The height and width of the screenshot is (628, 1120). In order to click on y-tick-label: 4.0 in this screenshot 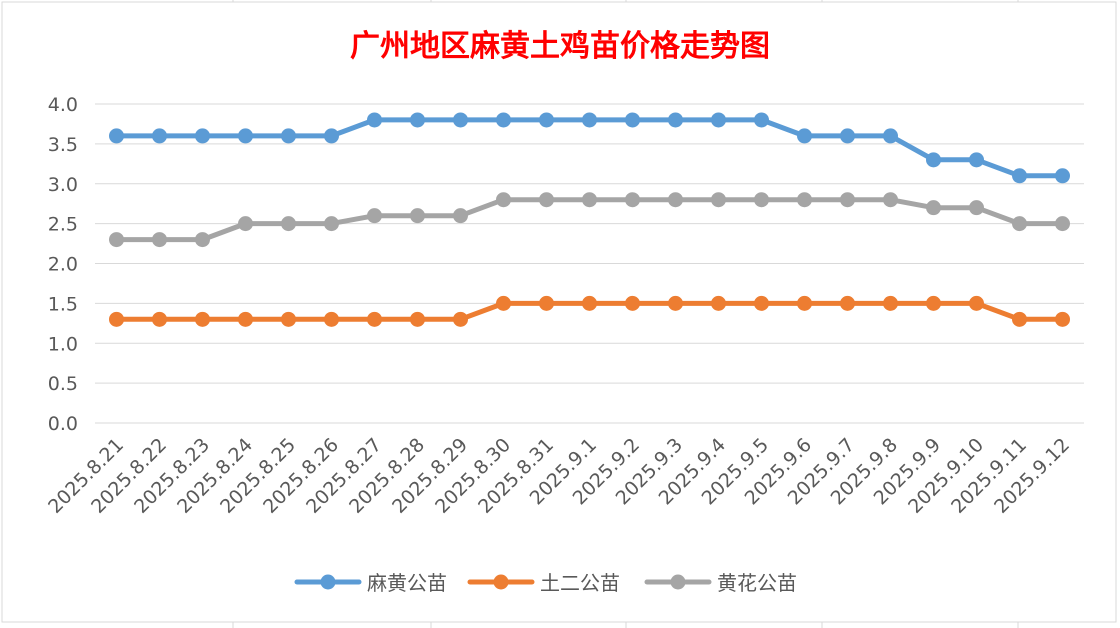, I will do `click(63, 105)`.